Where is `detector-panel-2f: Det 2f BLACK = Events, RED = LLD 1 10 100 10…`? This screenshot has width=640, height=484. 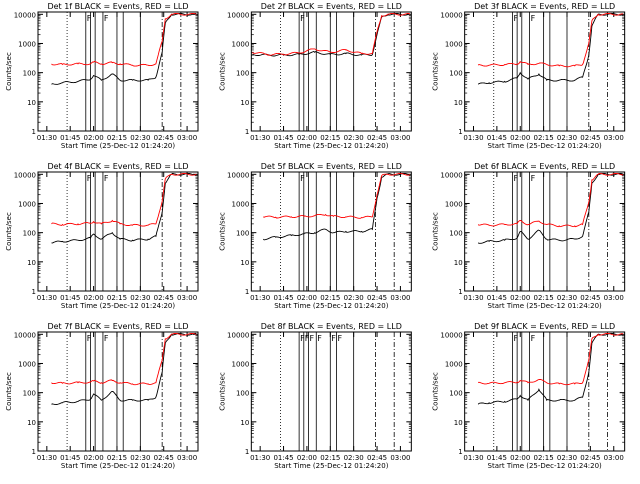
detector-panel-2f: Det 2f BLACK = Events, RED = LLD 1 10 100 10… is located at coordinates (315, 76).